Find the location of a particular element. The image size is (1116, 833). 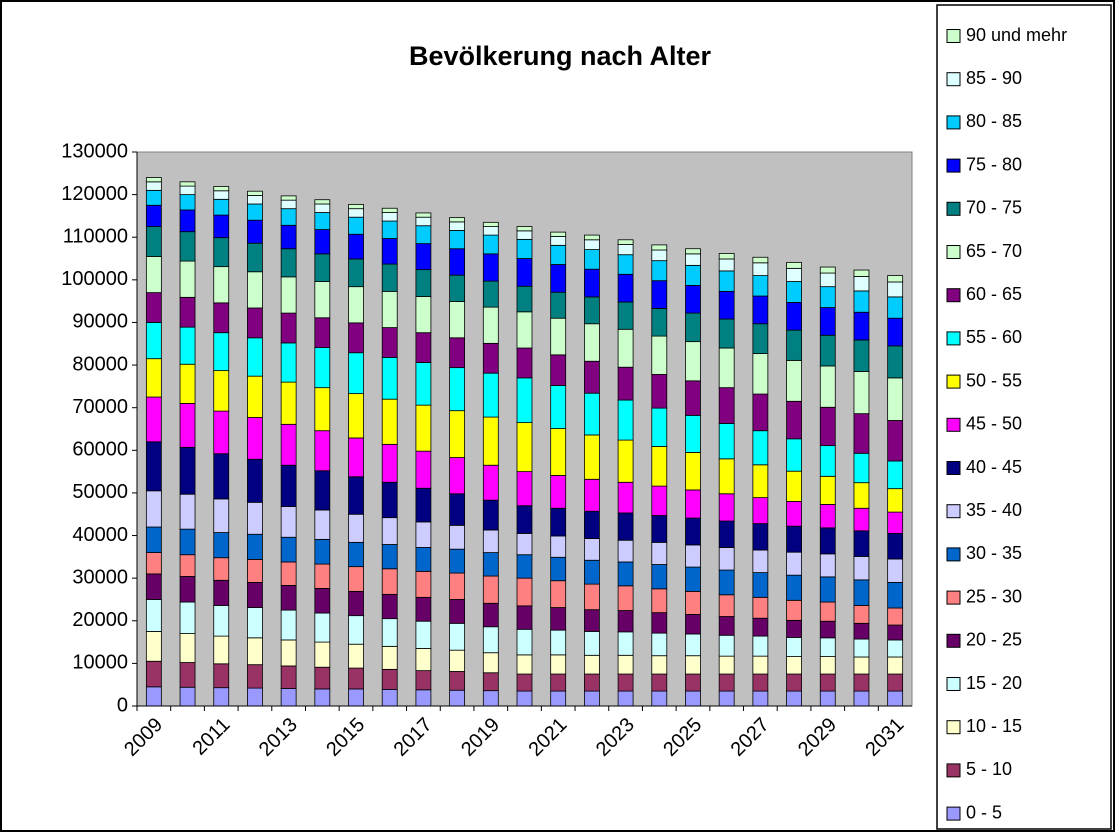

legend-label: 30 - 35 is located at coordinates (994, 553).